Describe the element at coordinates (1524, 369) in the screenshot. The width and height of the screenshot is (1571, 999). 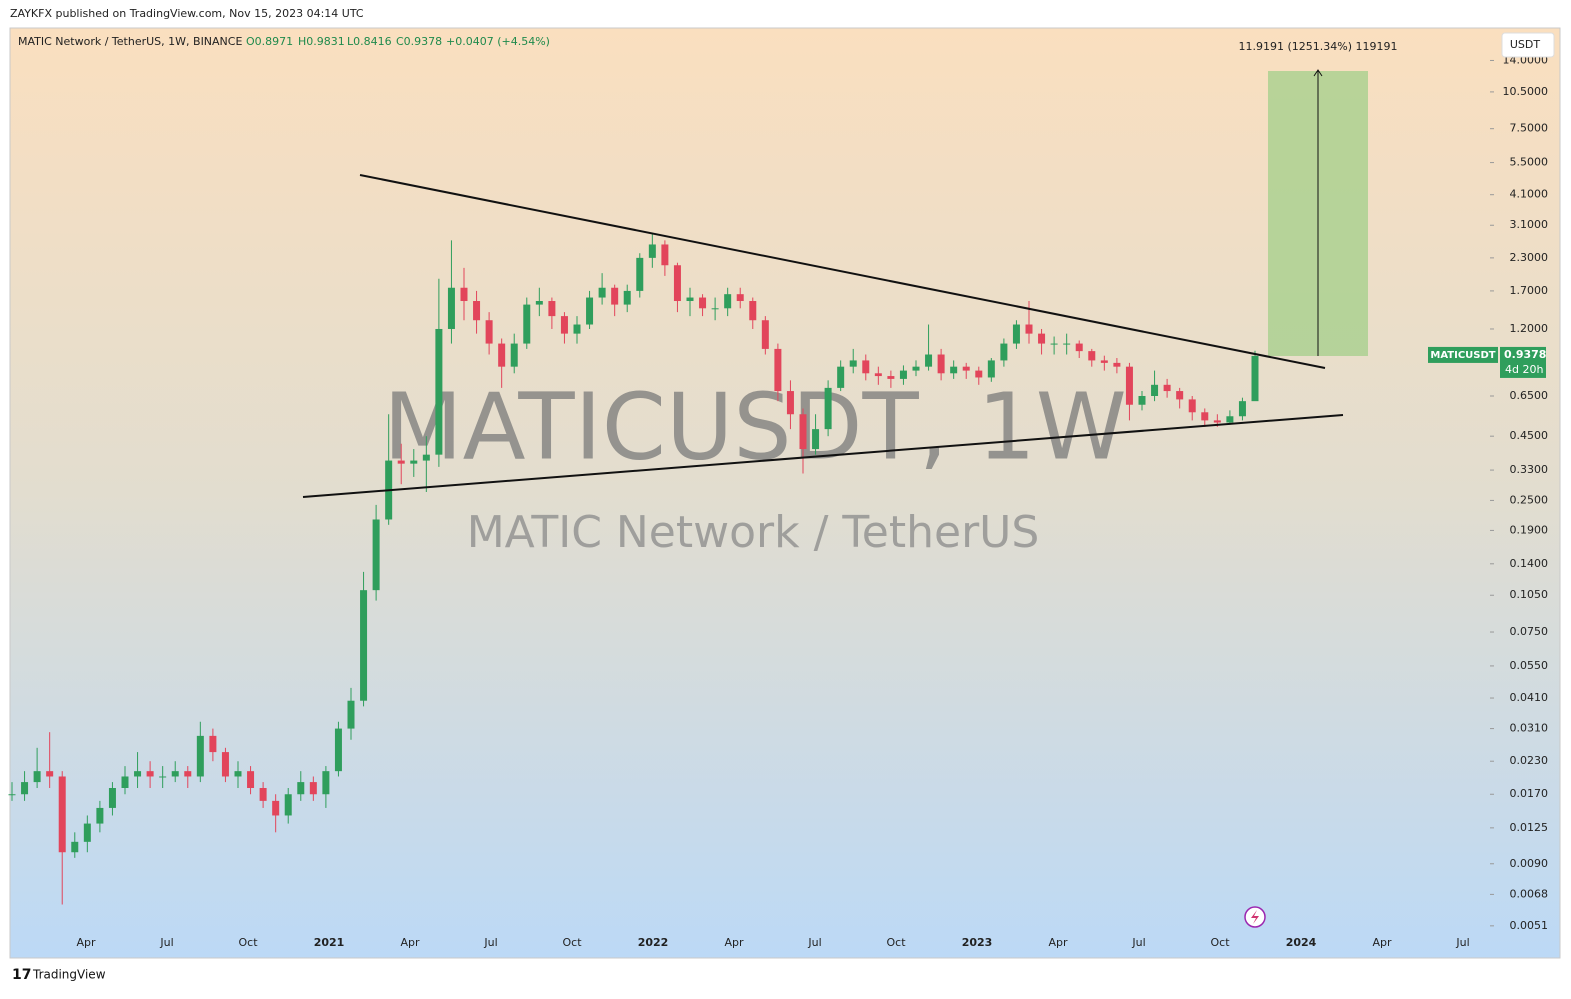
I see `price-tag-countdown: 4d 20h` at that location.